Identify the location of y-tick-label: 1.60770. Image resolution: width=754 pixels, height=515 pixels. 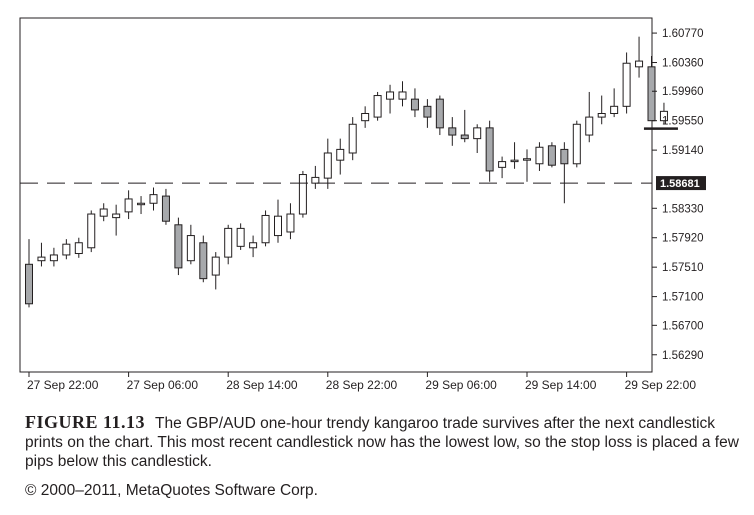
(683, 34).